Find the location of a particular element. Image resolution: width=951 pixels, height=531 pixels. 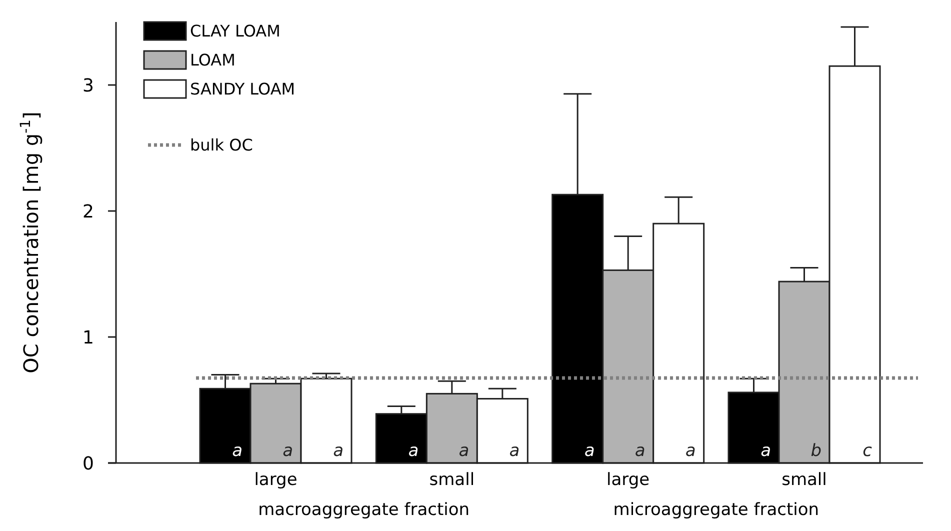

legend-label: LOAM is located at coordinates (213, 60).